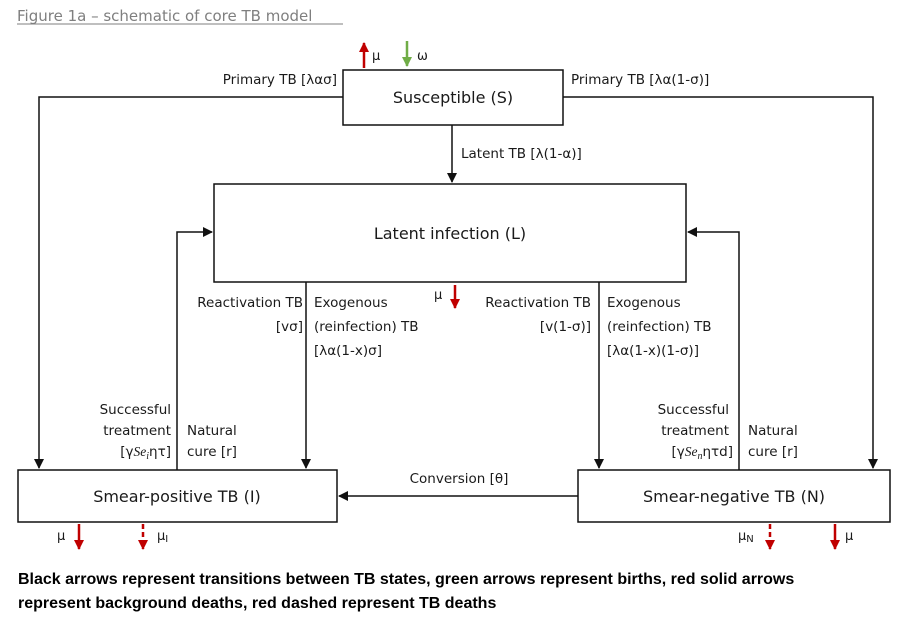 The height and width of the screenshot is (636, 913). I want to click on smear-negative-box: Smear-negative TB (N), so click(734, 496).